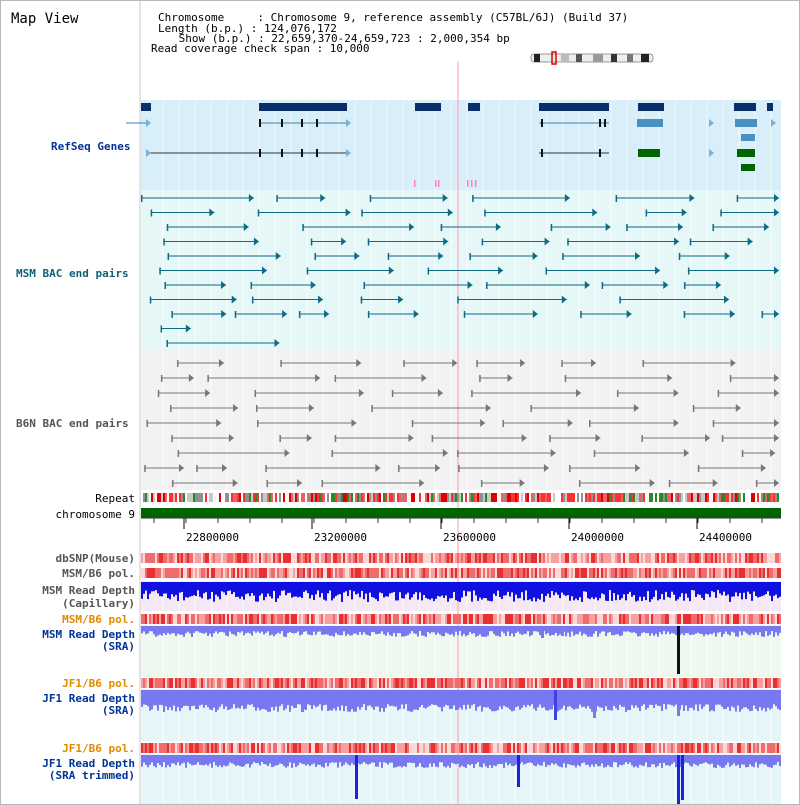 This screenshot has height=805, width=800. What do you see at coordinates (98, 748) in the screenshot?
I see `track-label-jf1-b6-pol-2: JF1/B6 pol.` at bounding box center [98, 748].